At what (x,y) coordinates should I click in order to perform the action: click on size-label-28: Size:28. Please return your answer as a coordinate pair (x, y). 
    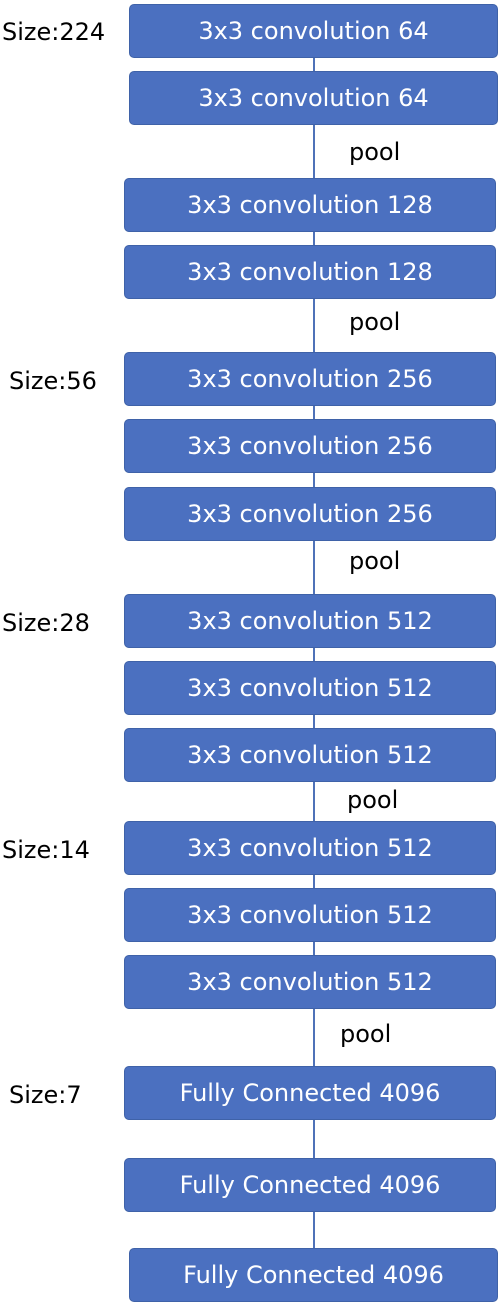
    Looking at the image, I should click on (46, 623).